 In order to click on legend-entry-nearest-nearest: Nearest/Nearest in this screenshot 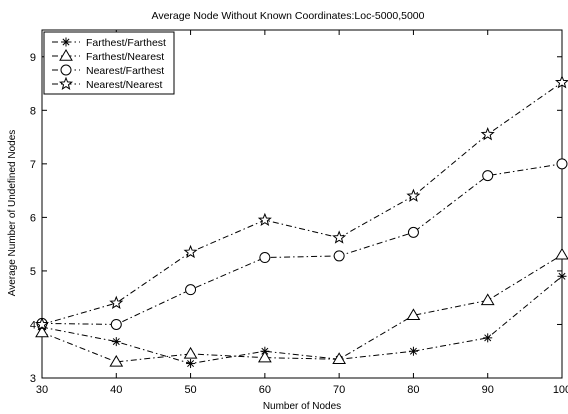, I will do `click(107, 83)`.